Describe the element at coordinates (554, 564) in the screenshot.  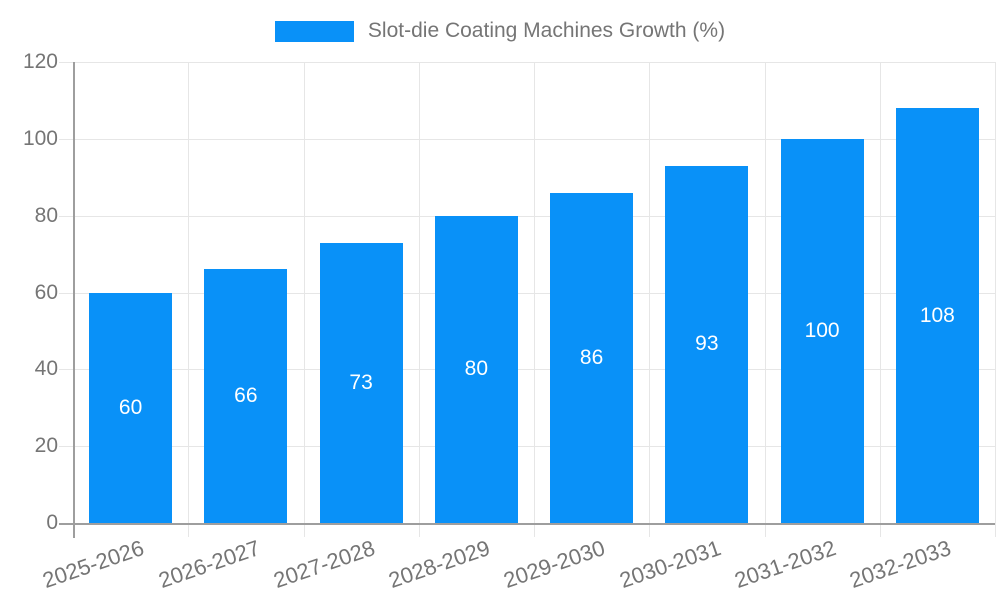
I see `x-tick-label: 2029-2030` at that location.